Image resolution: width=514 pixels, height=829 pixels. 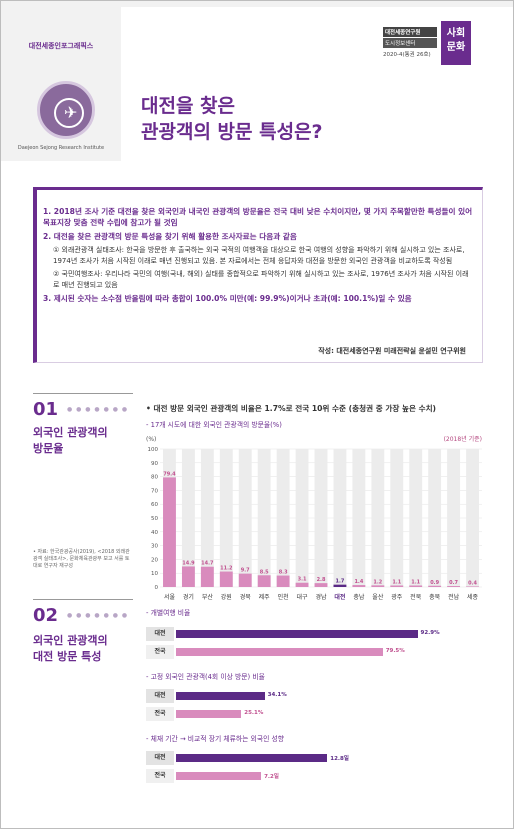 I want to click on x-tick-label-12: 광주, so click(x=397, y=597).